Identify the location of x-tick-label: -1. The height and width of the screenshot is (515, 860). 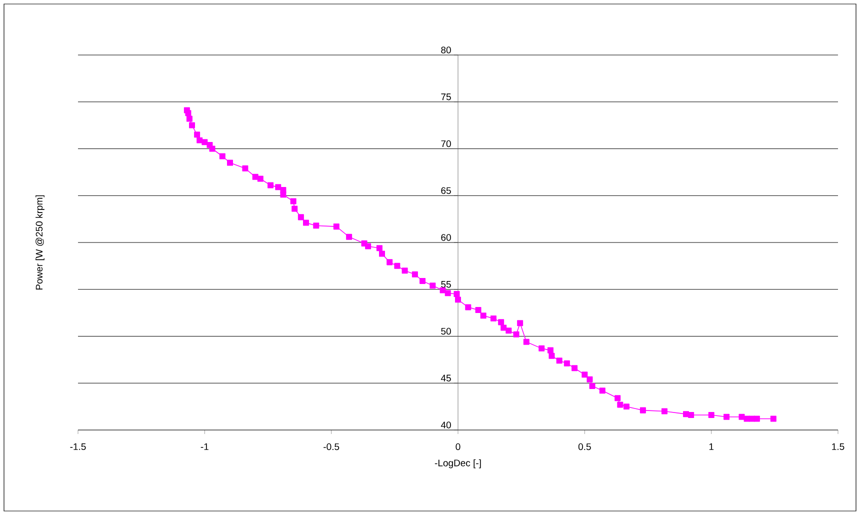
(204, 446).